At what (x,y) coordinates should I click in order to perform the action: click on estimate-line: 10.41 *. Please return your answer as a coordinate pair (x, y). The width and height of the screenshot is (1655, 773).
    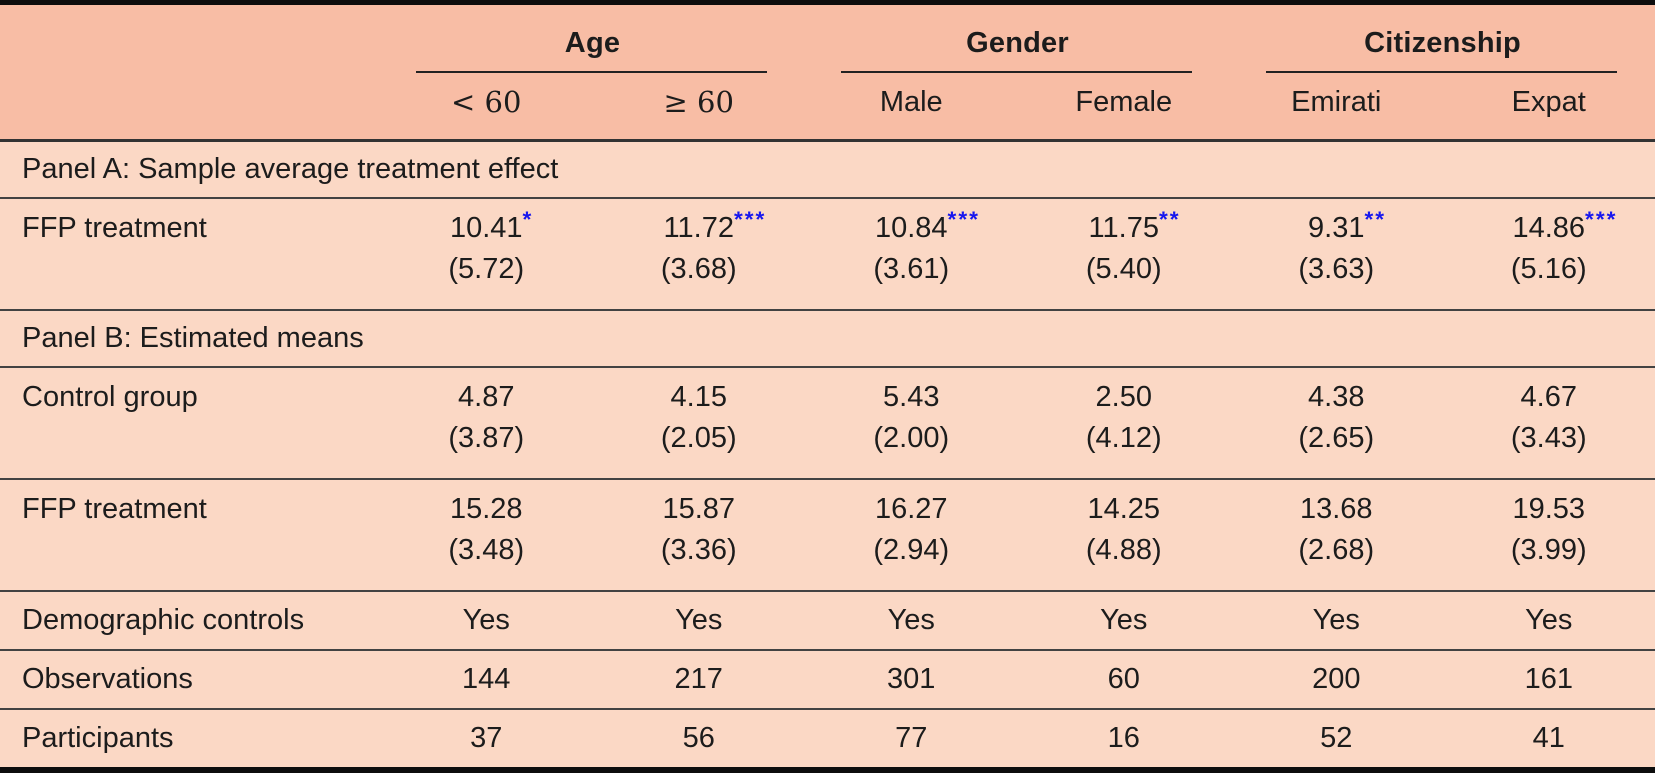
    Looking at the image, I should click on (486, 228).